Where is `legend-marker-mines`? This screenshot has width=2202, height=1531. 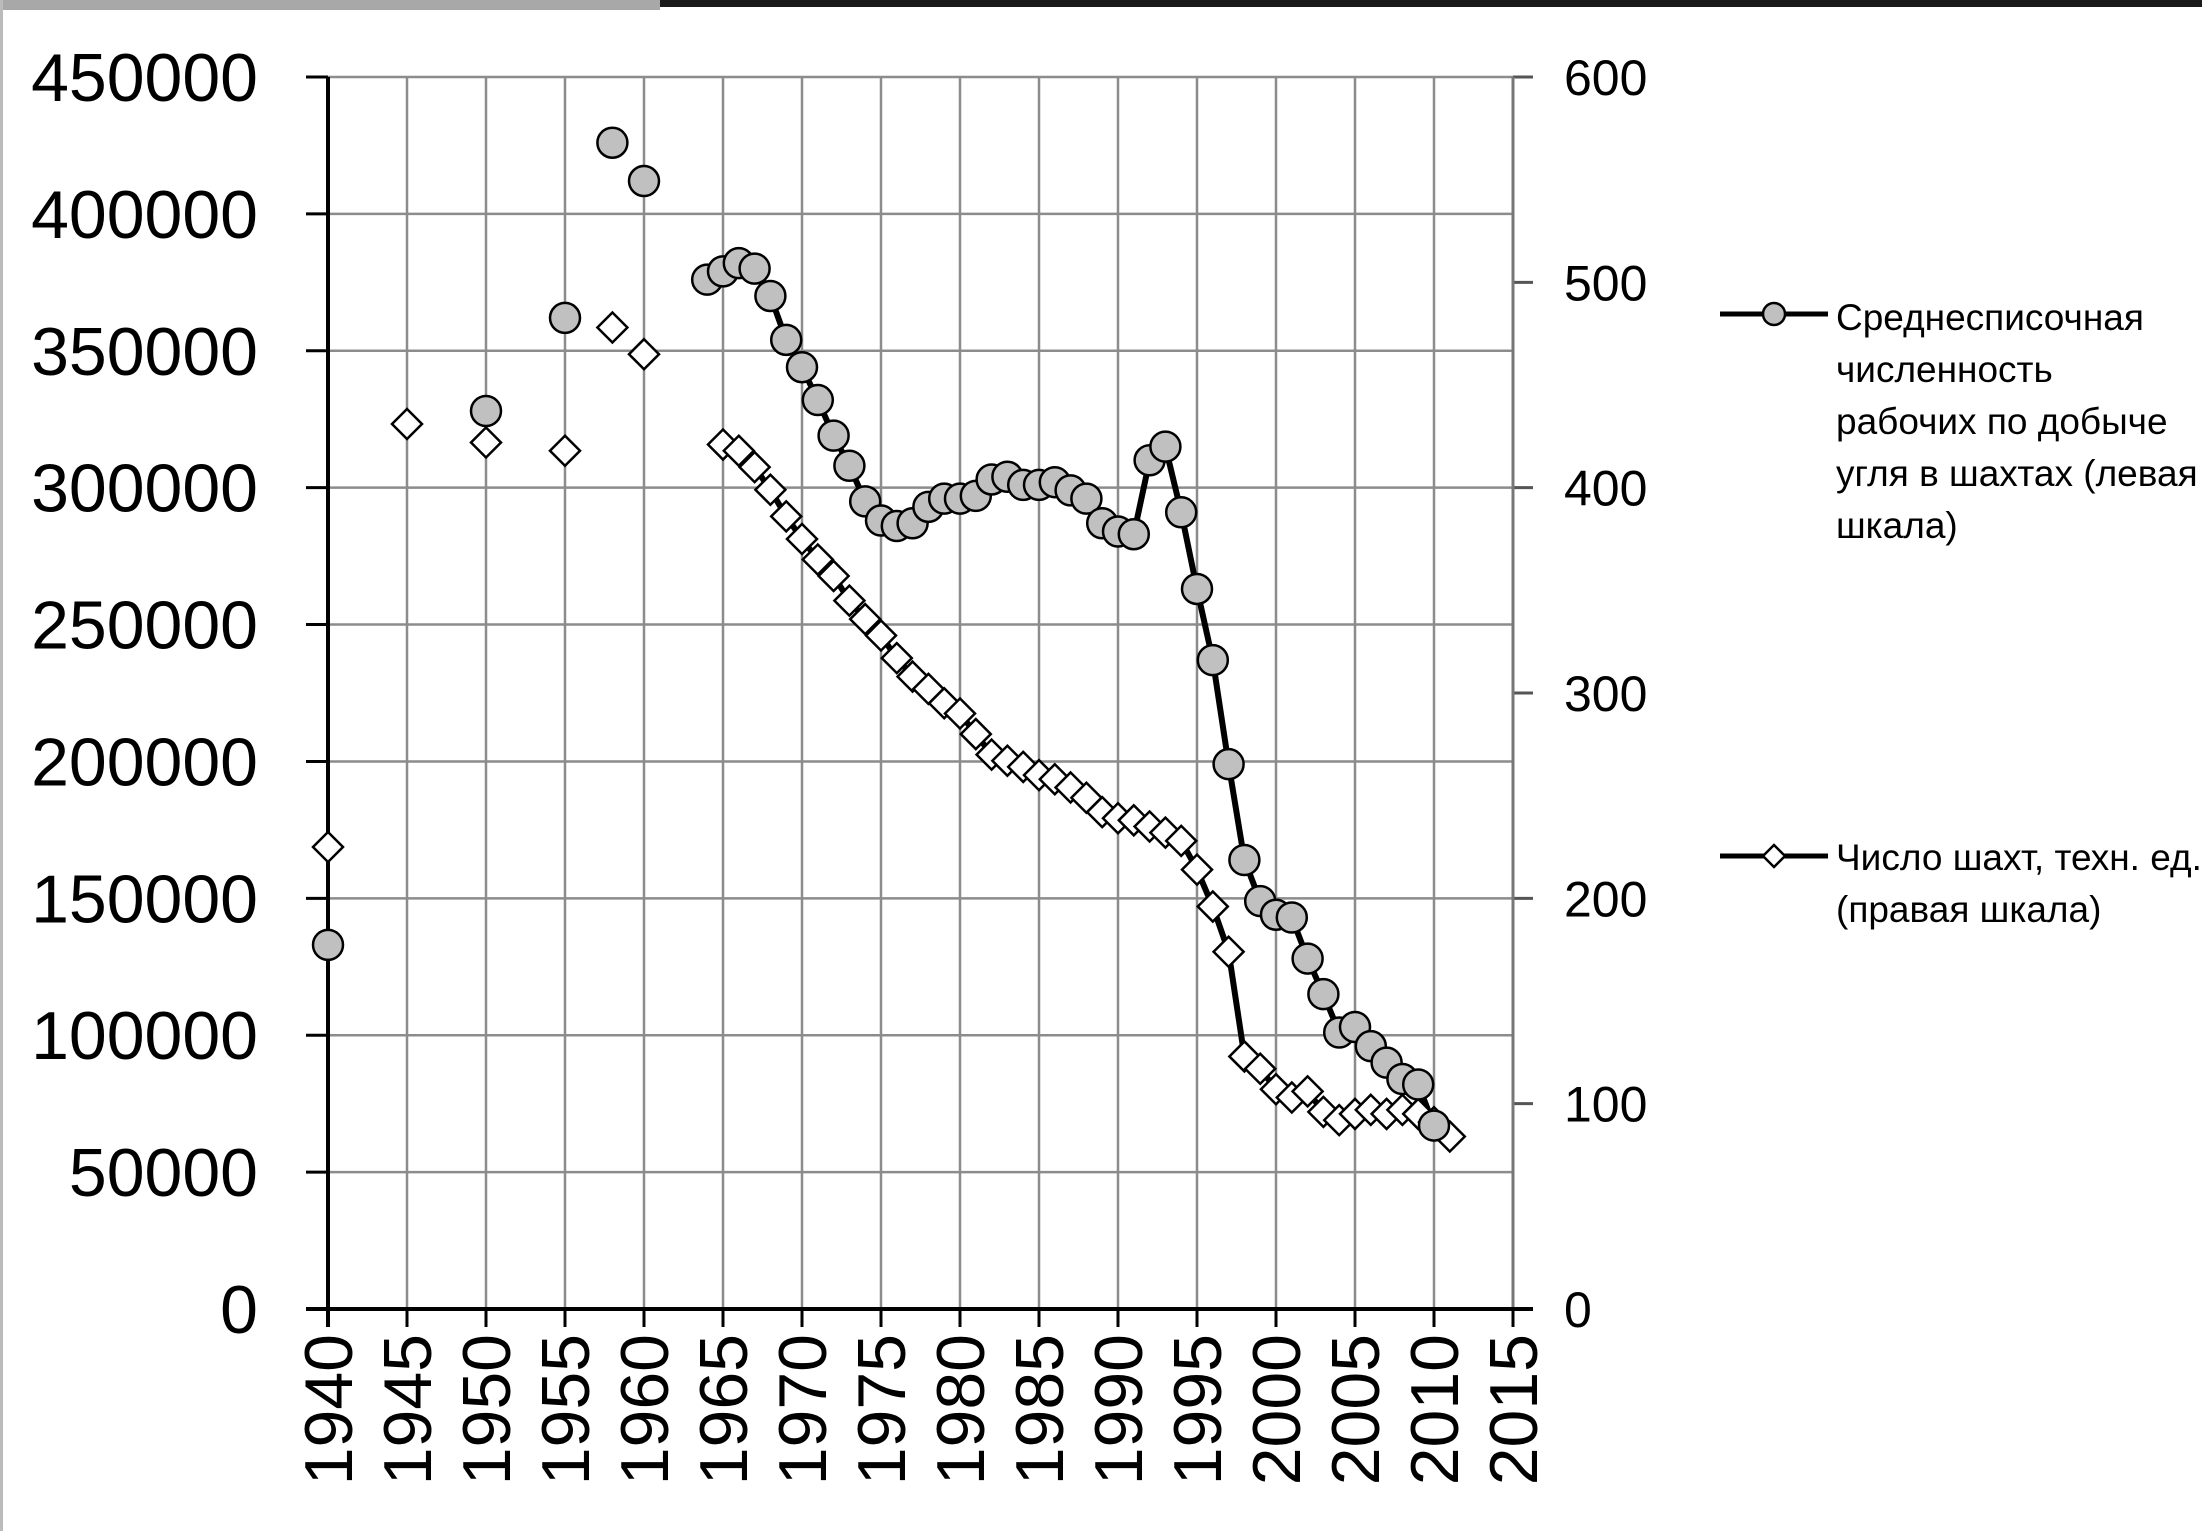
legend-marker-mines is located at coordinates (1774, 856).